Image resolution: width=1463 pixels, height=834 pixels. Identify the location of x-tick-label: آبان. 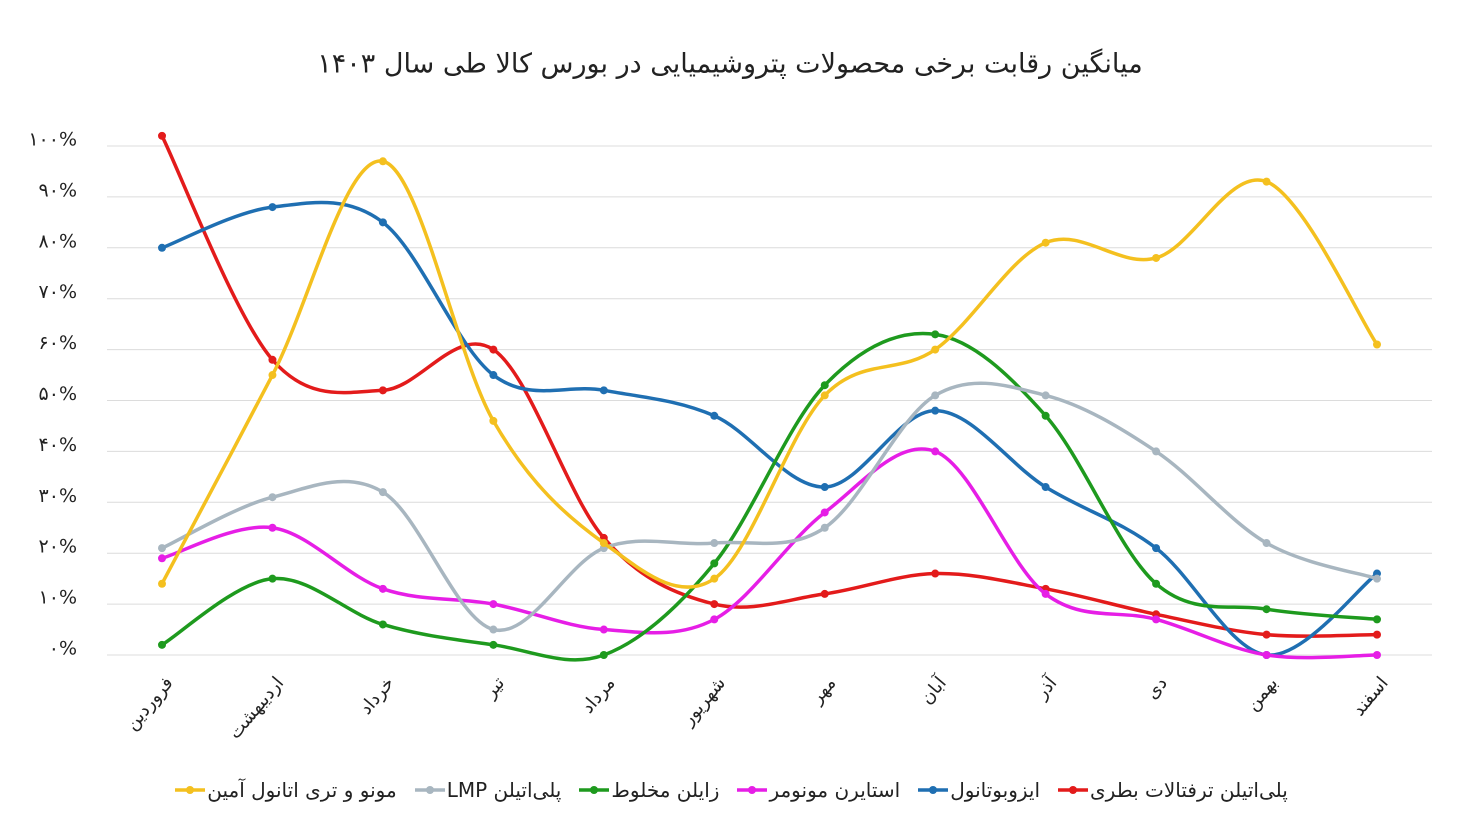
(933, 690).